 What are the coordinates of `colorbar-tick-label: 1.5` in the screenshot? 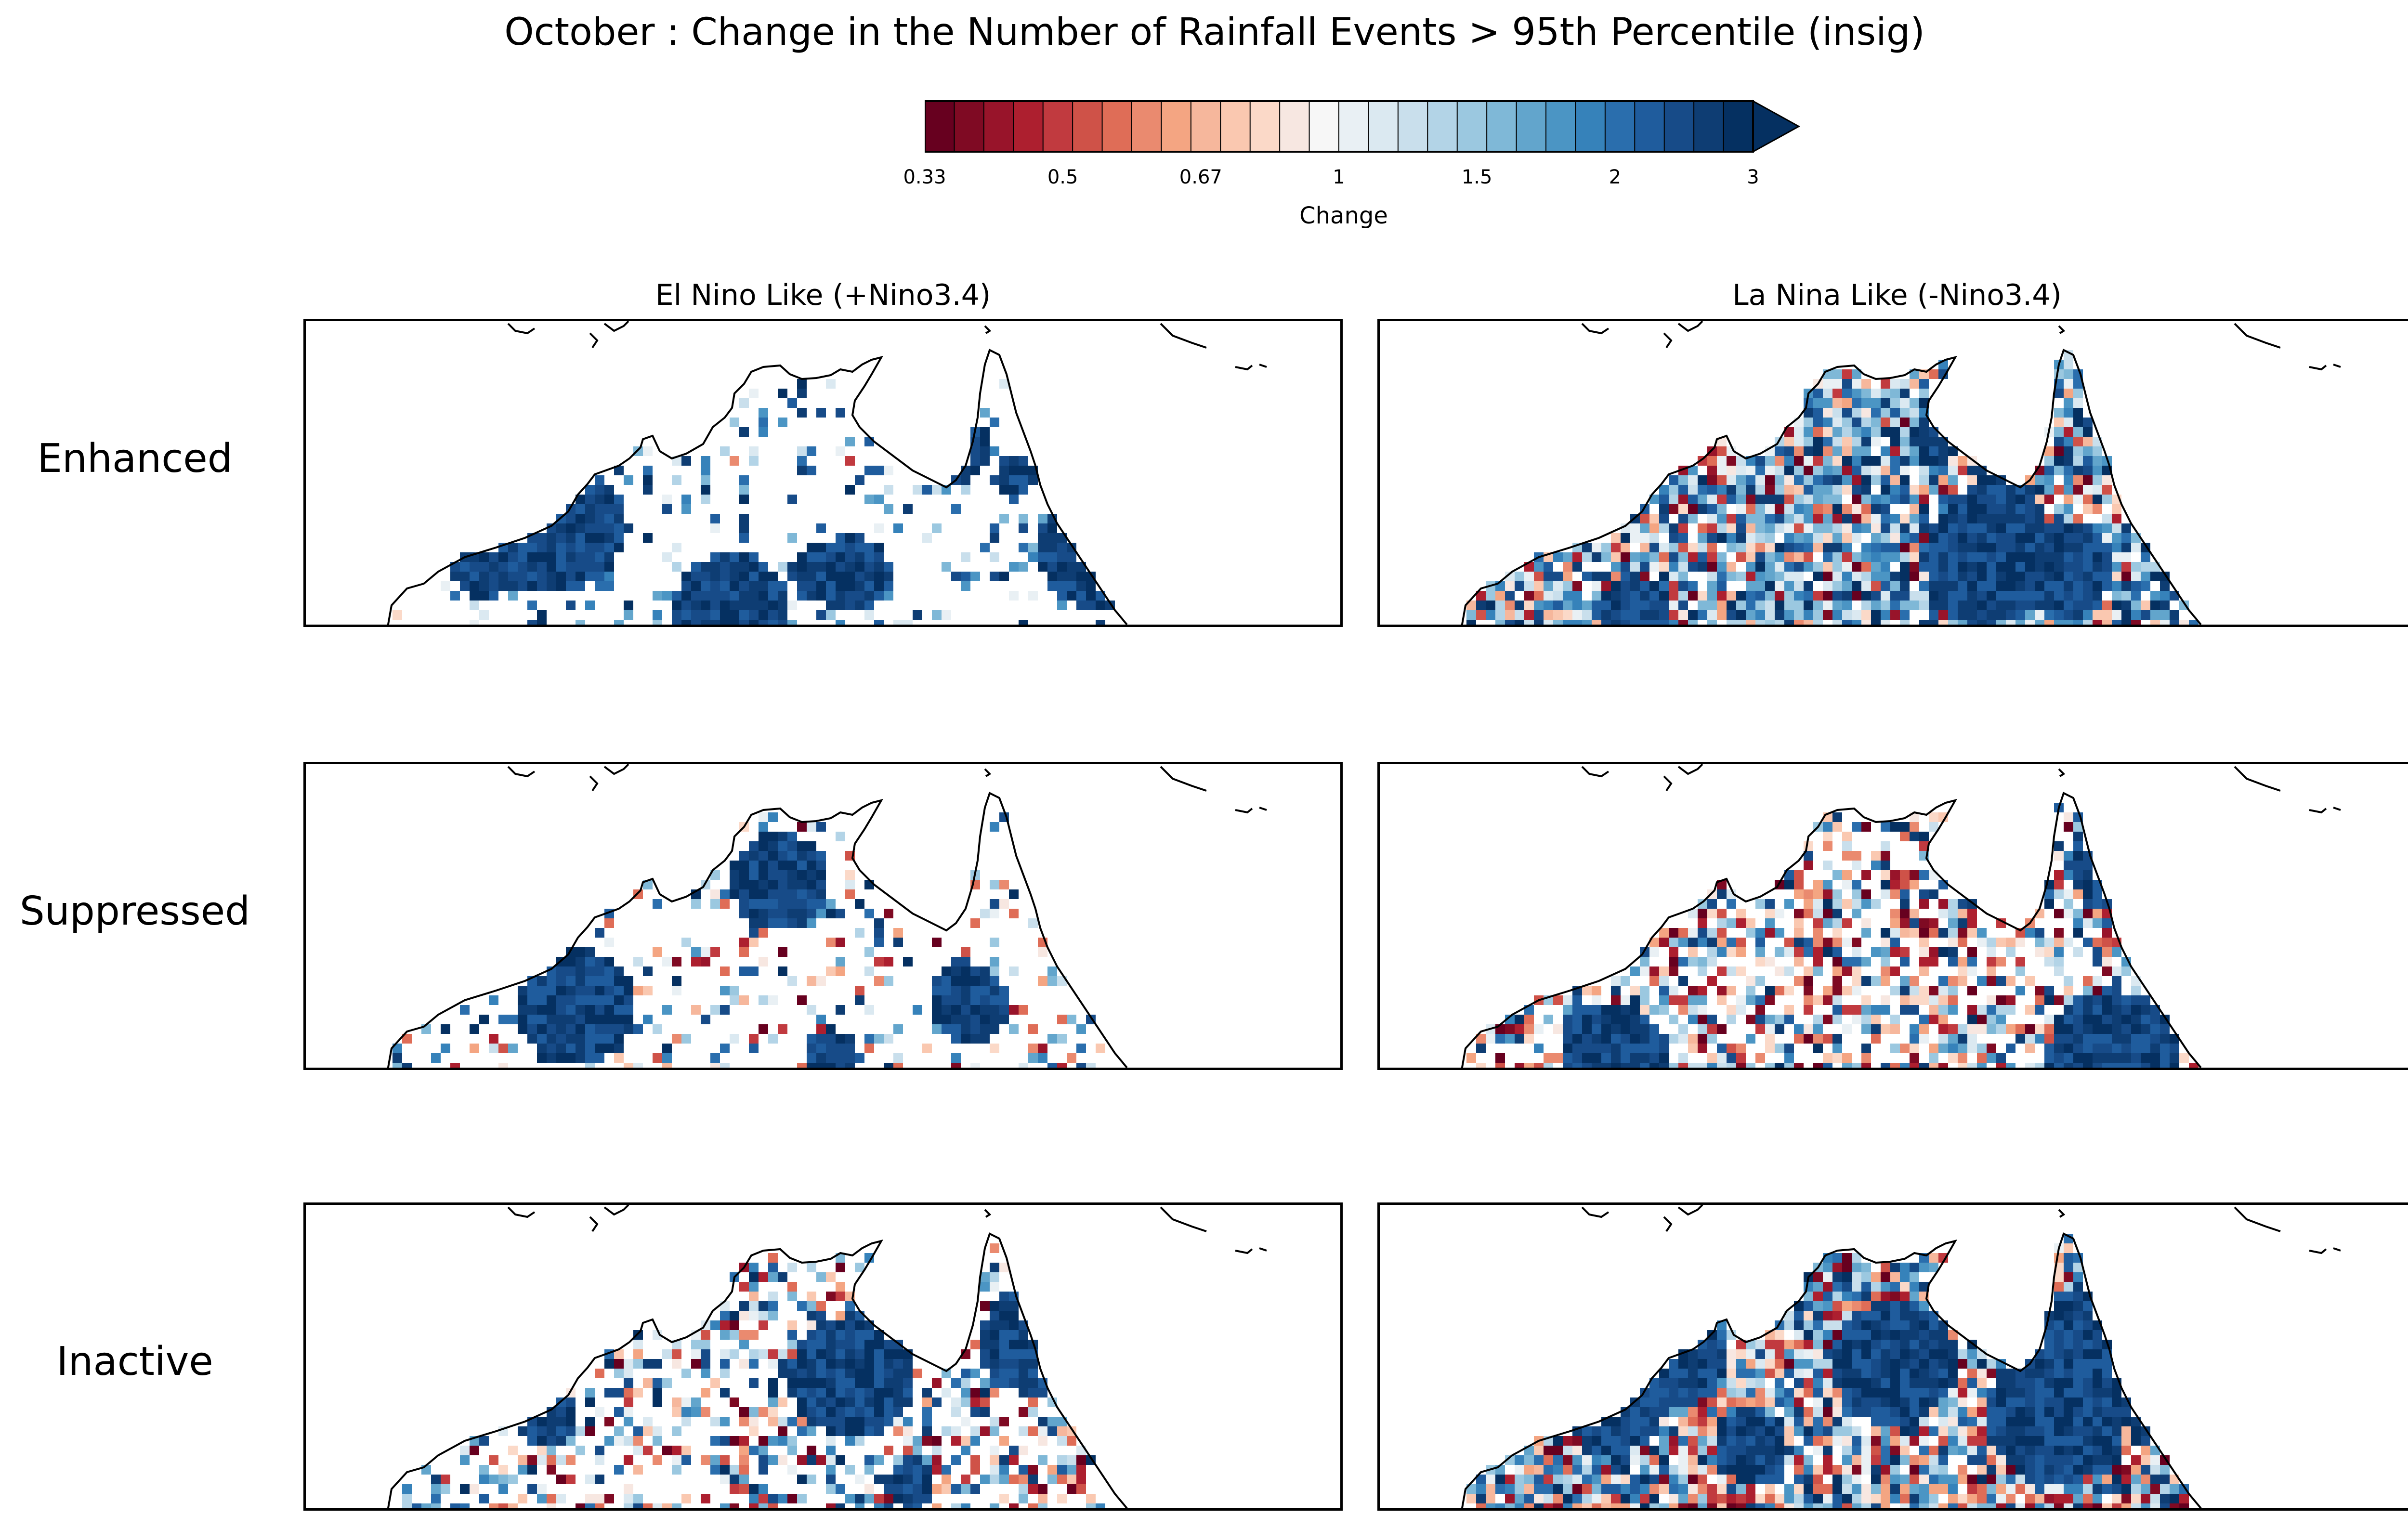 It's located at (1476, 177).